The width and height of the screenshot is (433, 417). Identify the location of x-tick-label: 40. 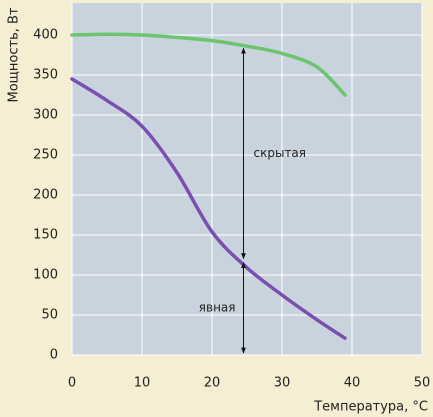
(352, 383).